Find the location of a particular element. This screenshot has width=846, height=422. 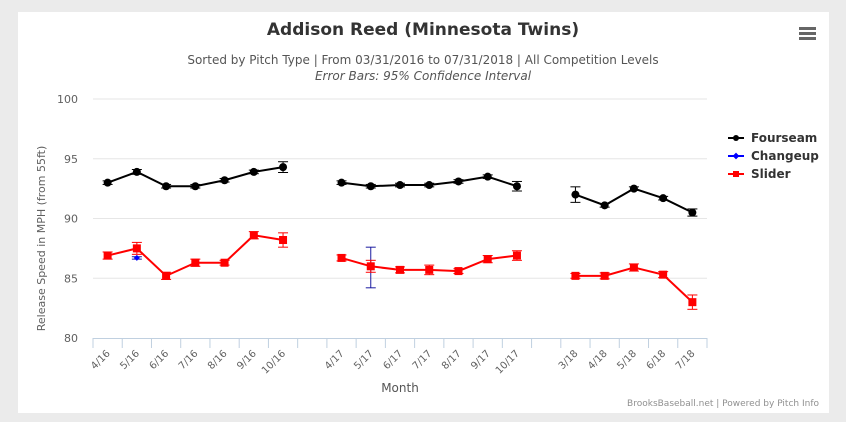

x-tick-label: 5/18 is located at coordinates (627, 360).